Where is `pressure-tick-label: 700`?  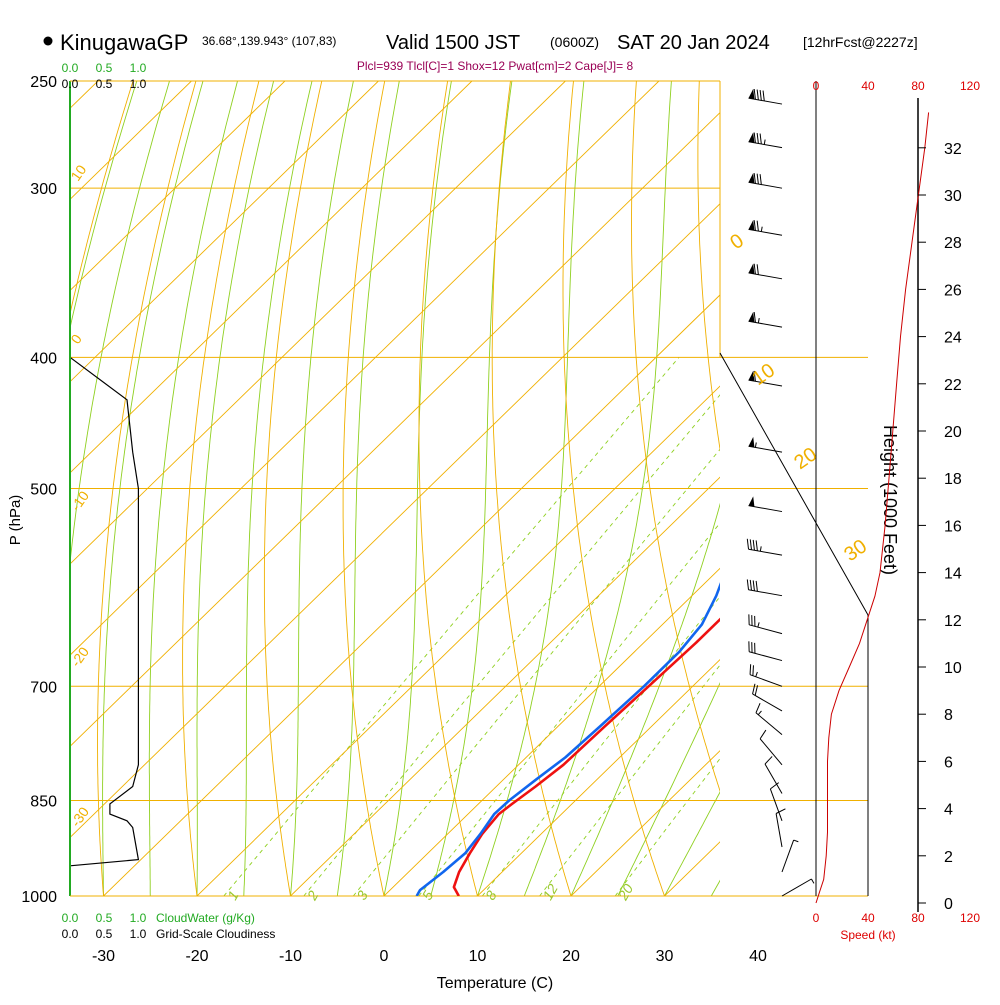 pressure-tick-label: 700 is located at coordinates (43, 687).